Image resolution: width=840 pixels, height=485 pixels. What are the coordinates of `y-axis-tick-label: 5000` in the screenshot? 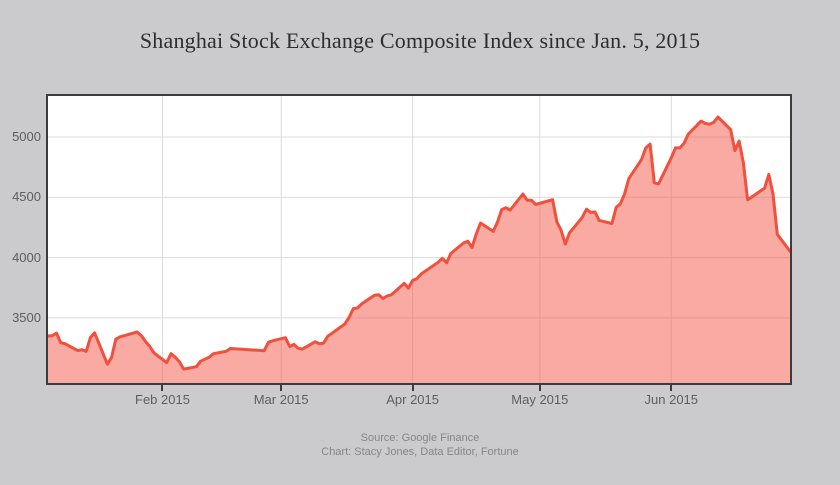 It's located at (26, 136).